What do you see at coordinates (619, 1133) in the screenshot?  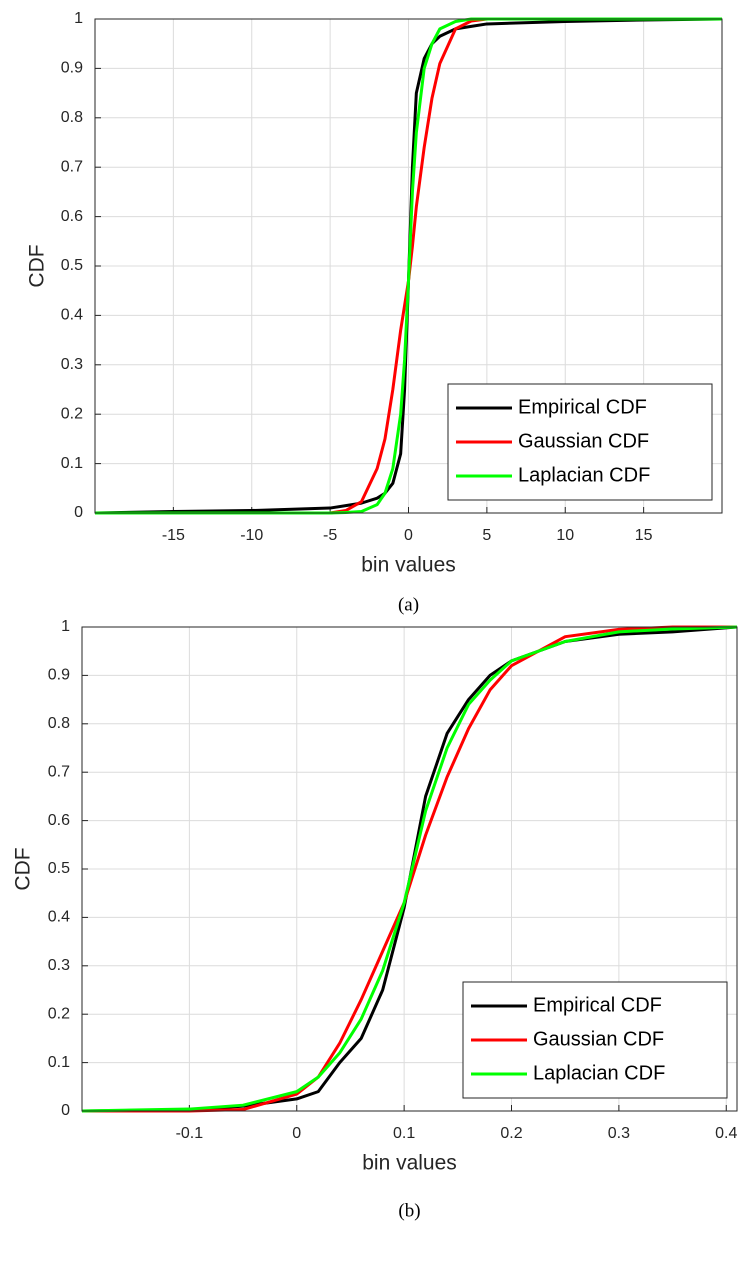 I see `x-tick-label: 0.3` at bounding box center [619, 1133].